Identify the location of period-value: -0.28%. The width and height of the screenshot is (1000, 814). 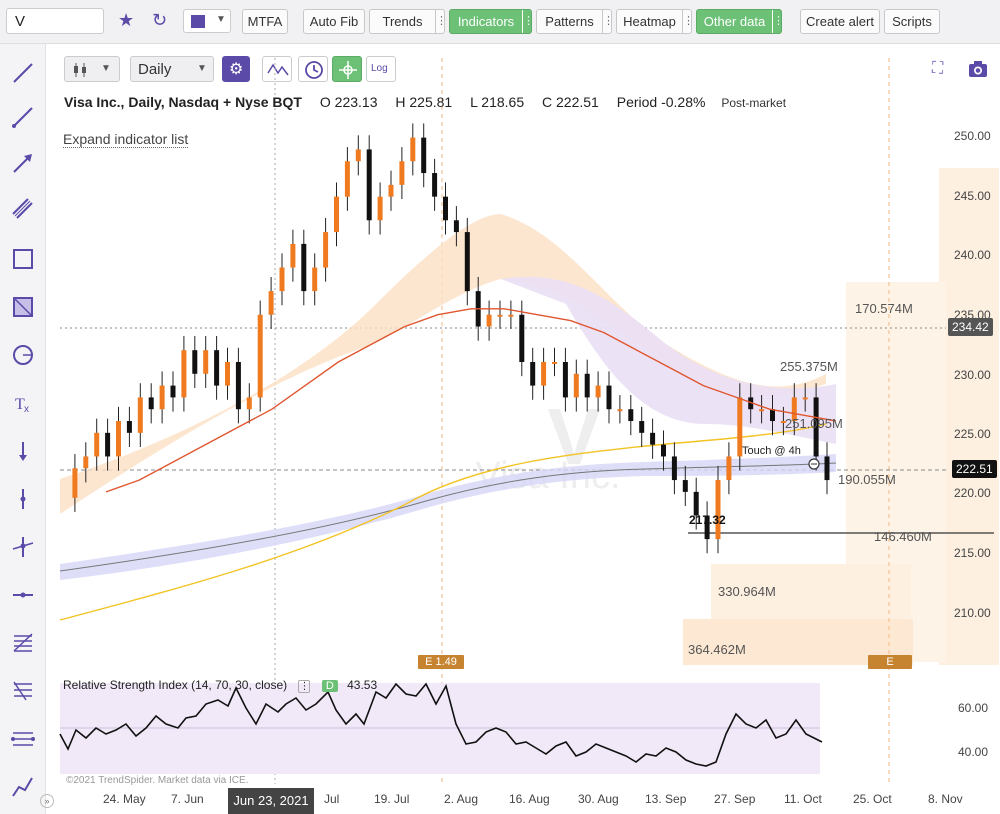
(683, 102).